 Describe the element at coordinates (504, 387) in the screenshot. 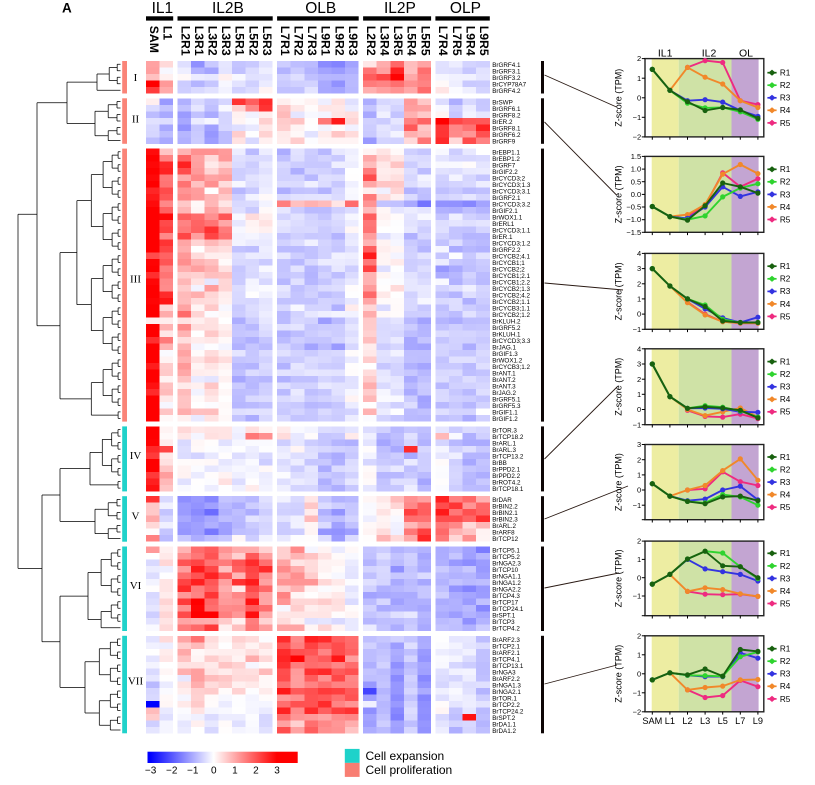

I see `svg-text: BrANT.3` at that location.